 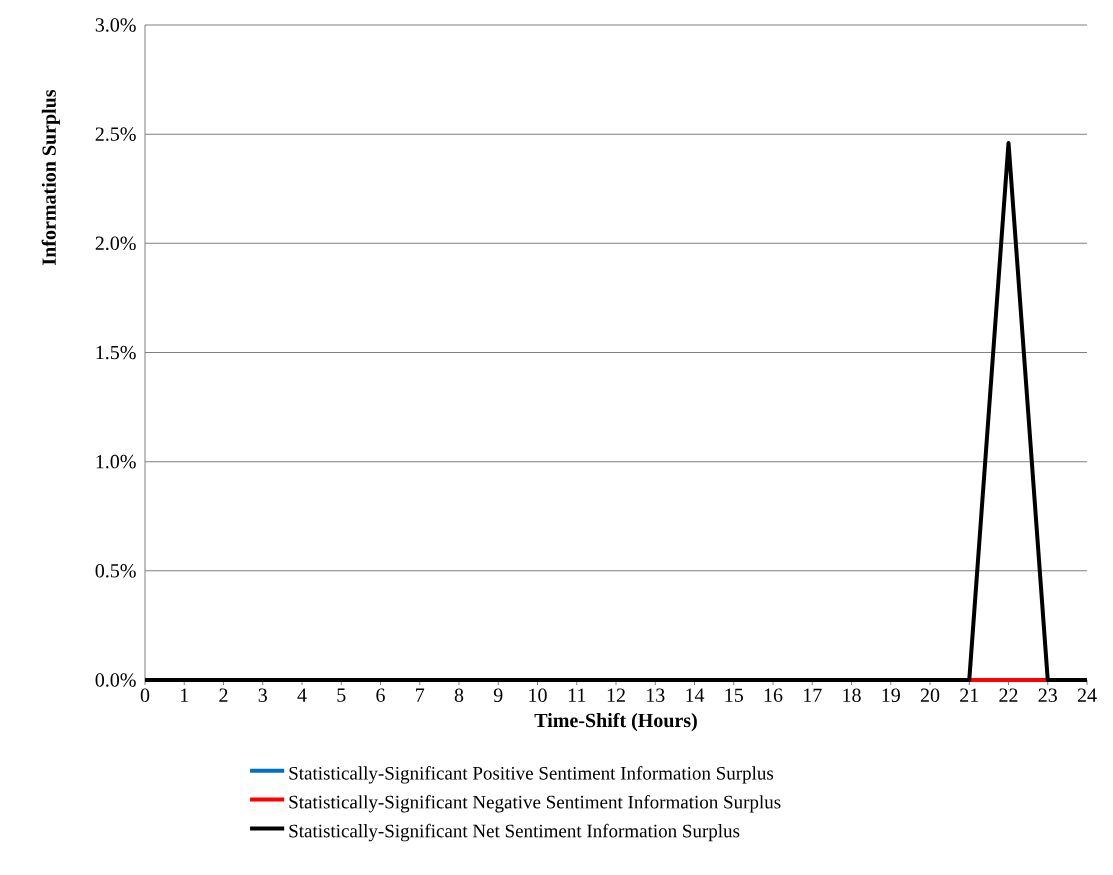 I want to click on y-tick-label: 1.0%, so click(x=116, y=461).